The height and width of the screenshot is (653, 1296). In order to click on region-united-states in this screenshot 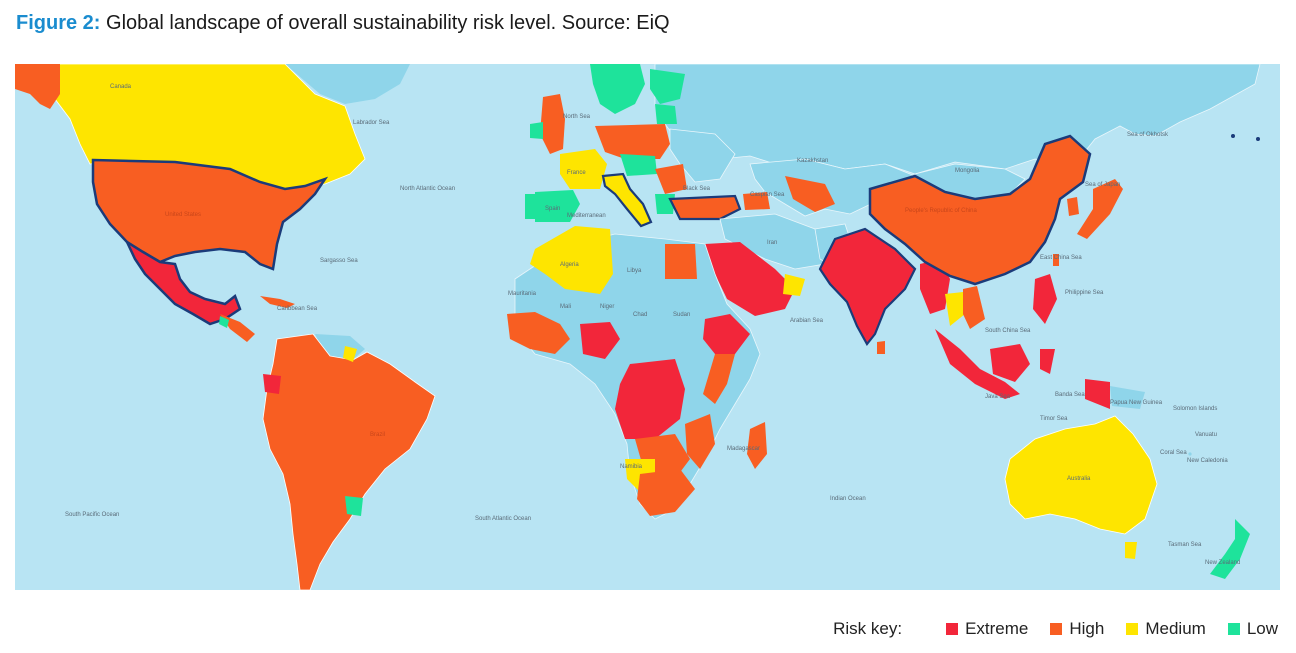, I will do `click(210, 214)`.